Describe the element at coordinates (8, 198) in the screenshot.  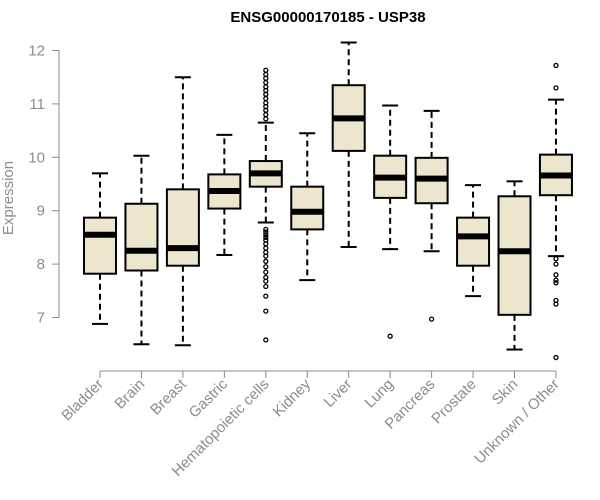
I see `y-axis-label: Expression` at that location.